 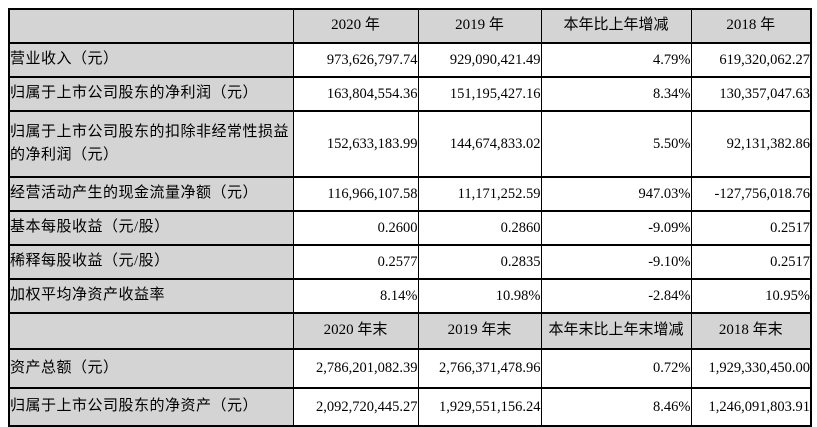 What do you see at coordinates (151, 194) in the screenshot?
I see `row-label-cell: 经营活动产生的现金流量净额（元）` at bounding box center [151, 194].